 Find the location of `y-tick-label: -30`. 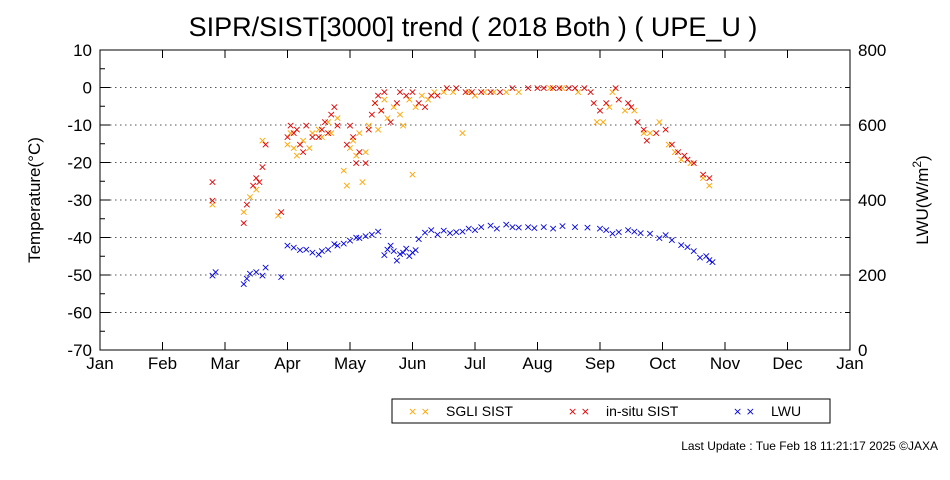

y-tick-label: -30 is located at coordinates (79, 200).